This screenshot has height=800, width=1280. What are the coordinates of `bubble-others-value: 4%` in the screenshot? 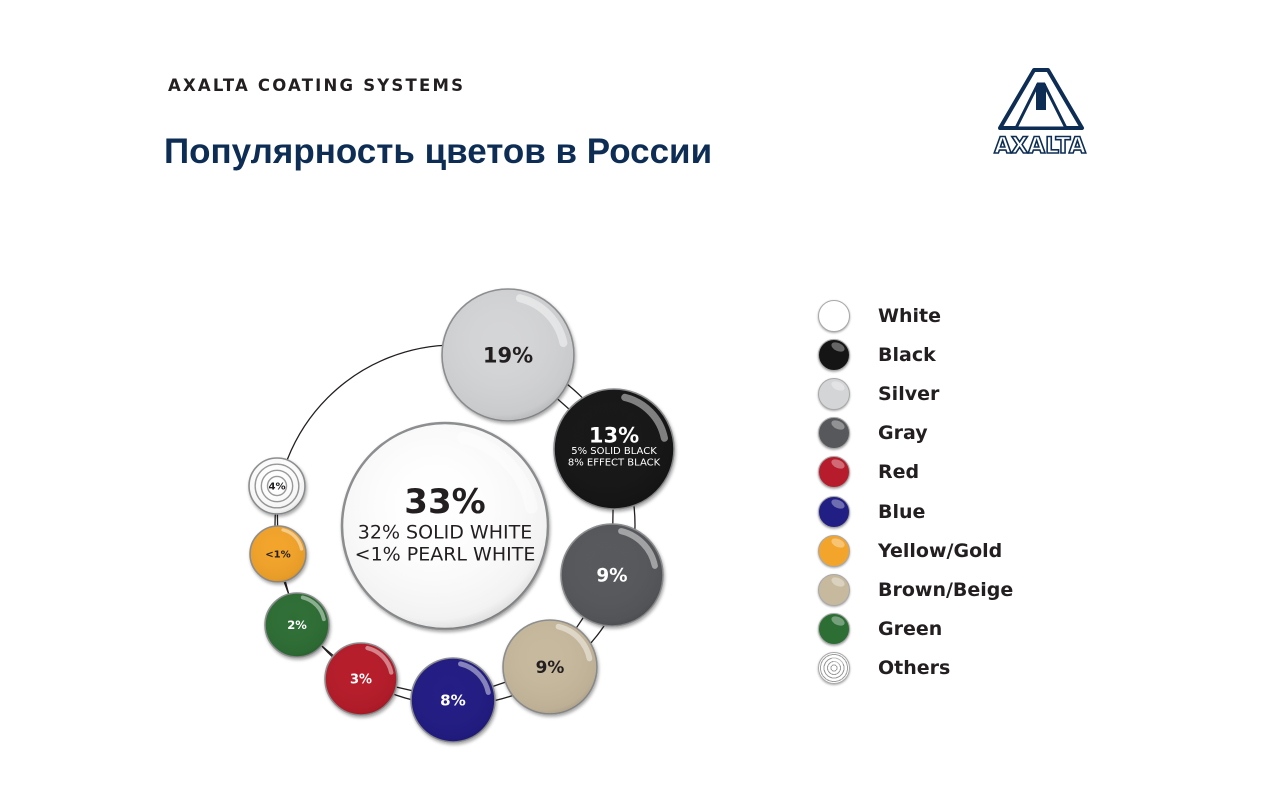 It's located at (276, 487).